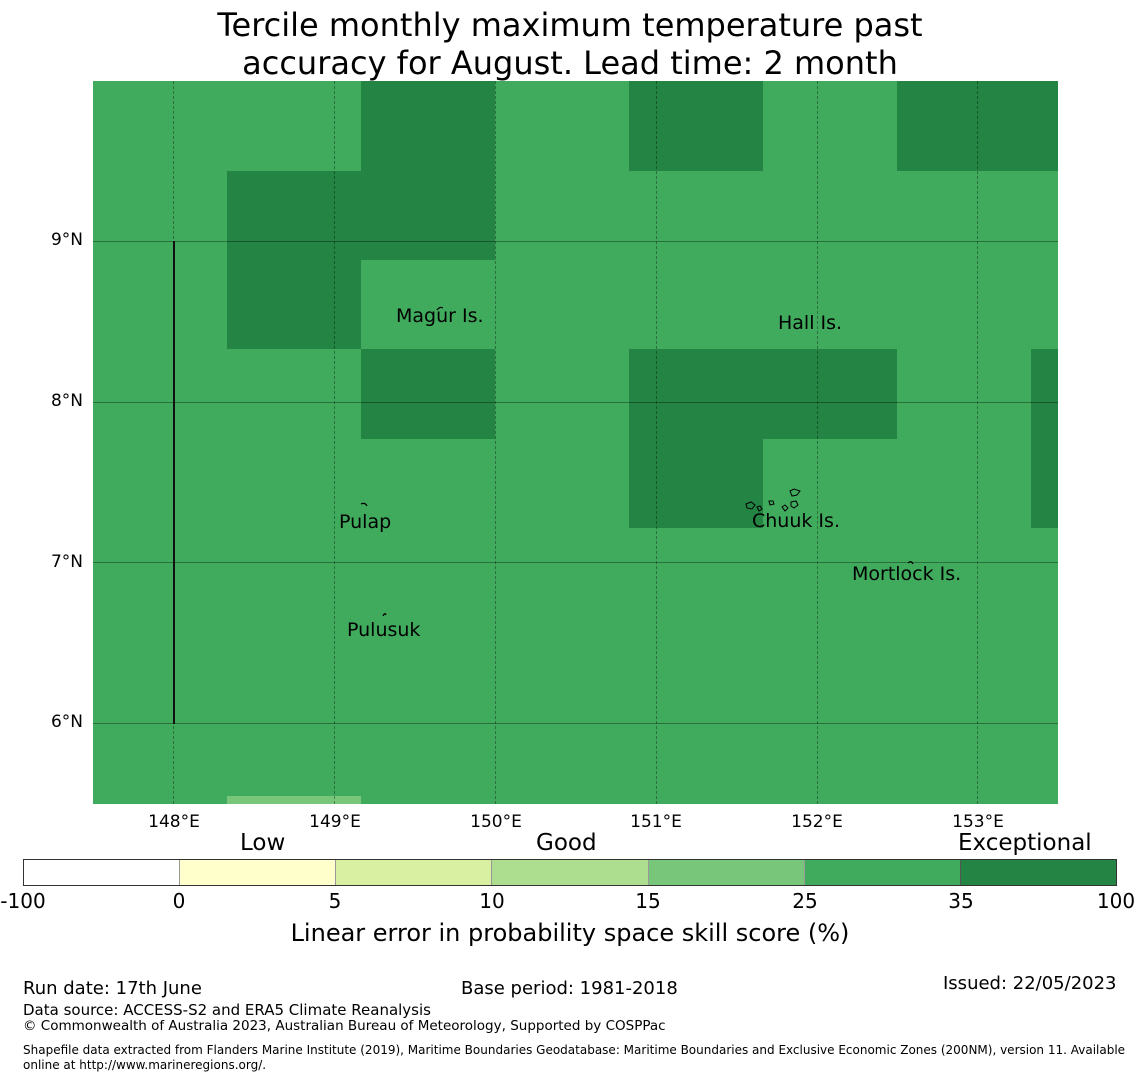 This screenshot has width=1140, height=1080. Describe the element at coordinates (66, 401) in the screenshot. I see `lat-tick-8n: 8°N` at that location.